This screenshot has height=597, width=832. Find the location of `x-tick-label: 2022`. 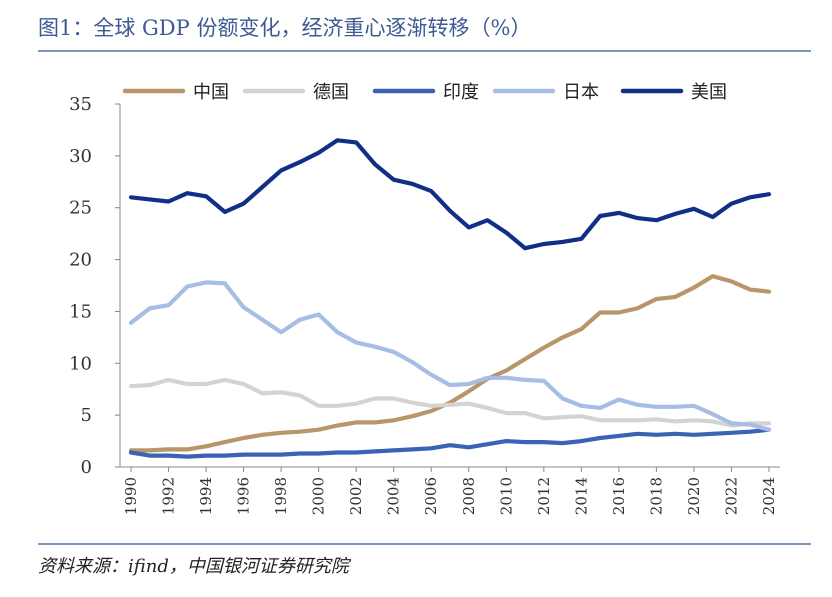

x-tick-label: 2022 is located at coordinates (731, 496).